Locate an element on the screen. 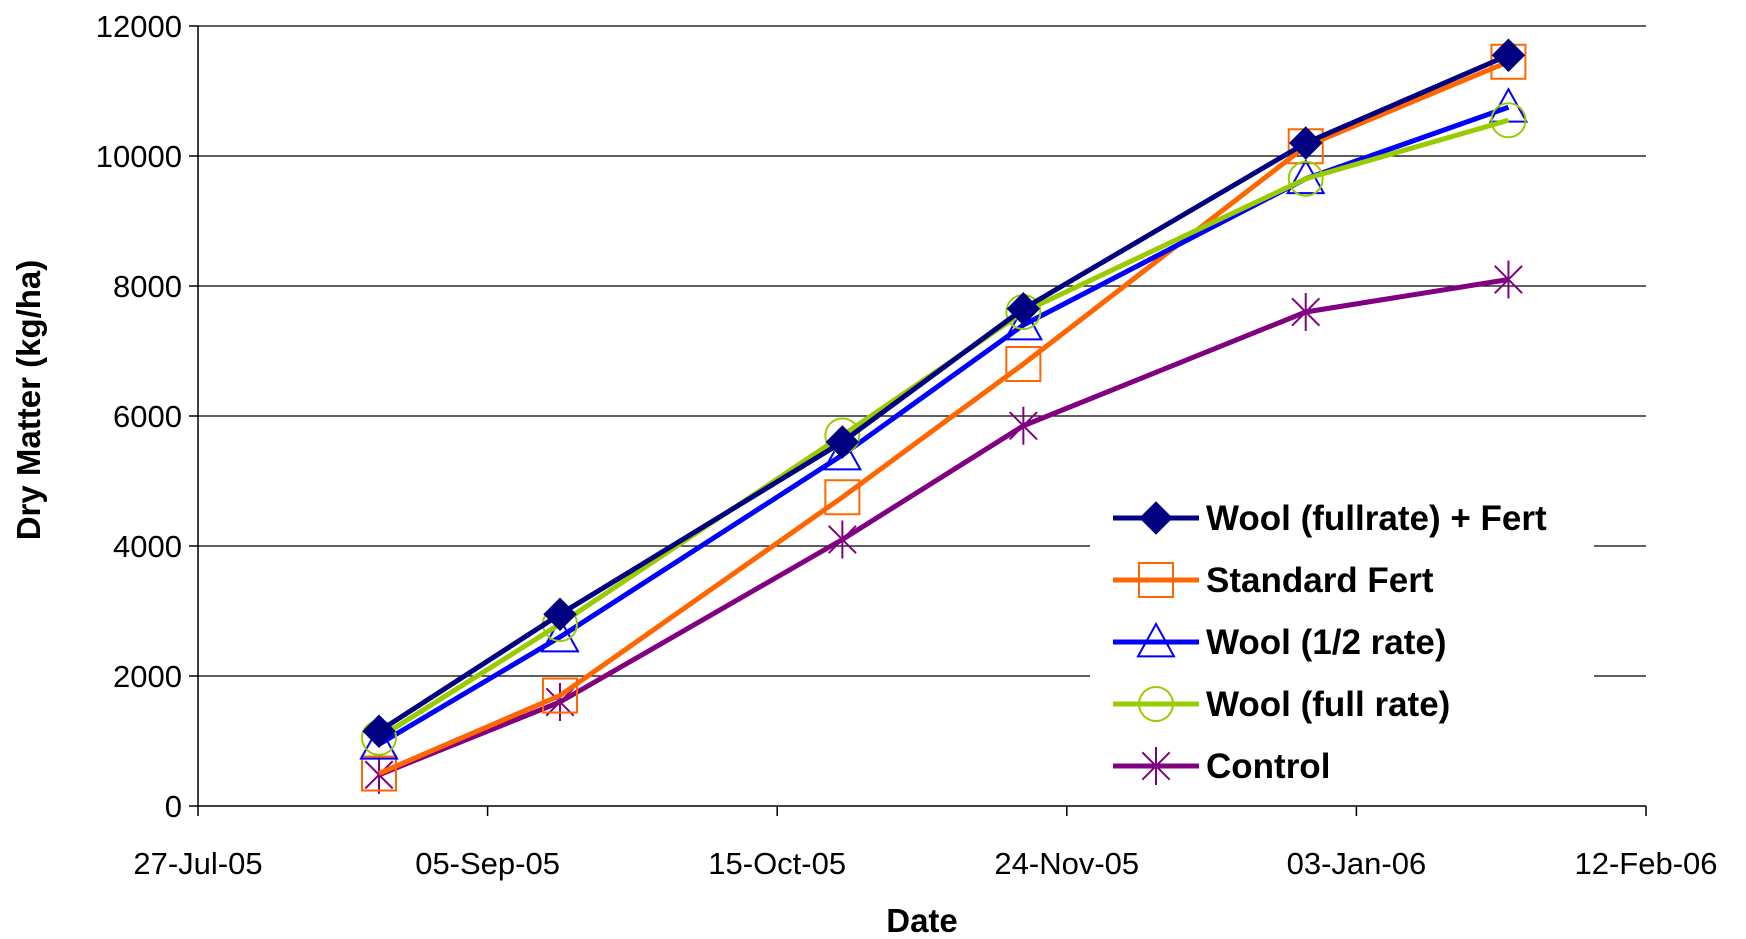  y-tick-label: 2000 is located at coordinates (147, 676).